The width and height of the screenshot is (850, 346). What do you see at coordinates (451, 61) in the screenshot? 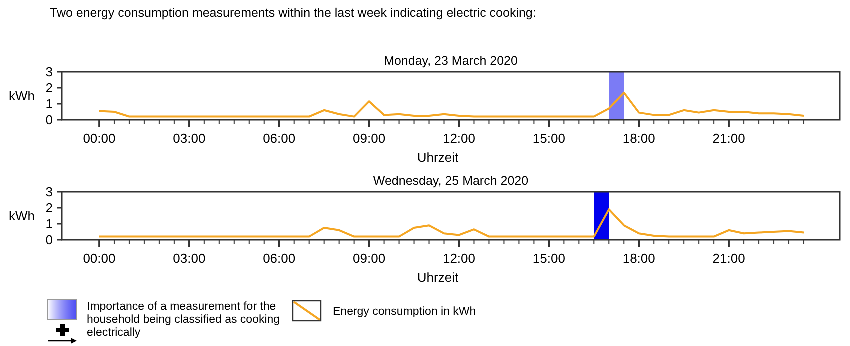
I see `chart-subtitle: Monday, 23 March 2020` at bounding box center [451, 61].